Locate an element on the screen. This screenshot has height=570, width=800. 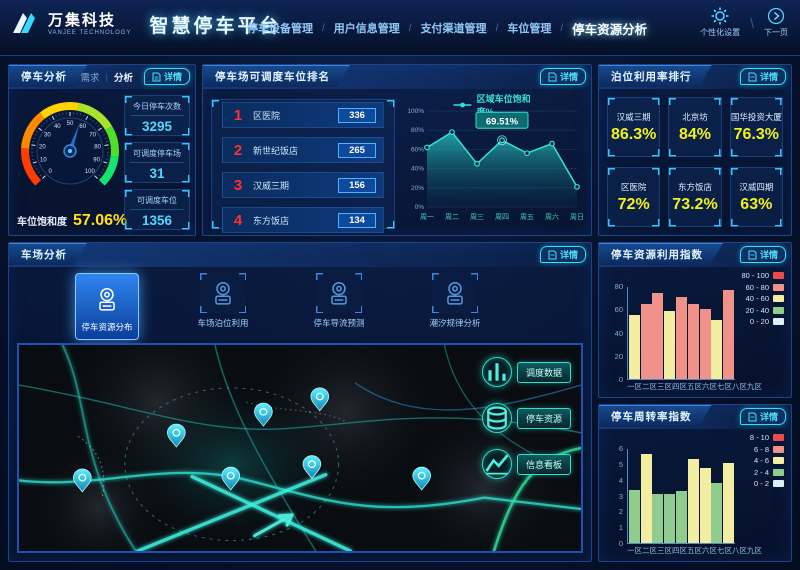
main-nav: 停车设备管理 / 用户信息管理 / 支付渠道管理 / 车位管理 / 停车资源分析 is located at coordinates (447, 28).